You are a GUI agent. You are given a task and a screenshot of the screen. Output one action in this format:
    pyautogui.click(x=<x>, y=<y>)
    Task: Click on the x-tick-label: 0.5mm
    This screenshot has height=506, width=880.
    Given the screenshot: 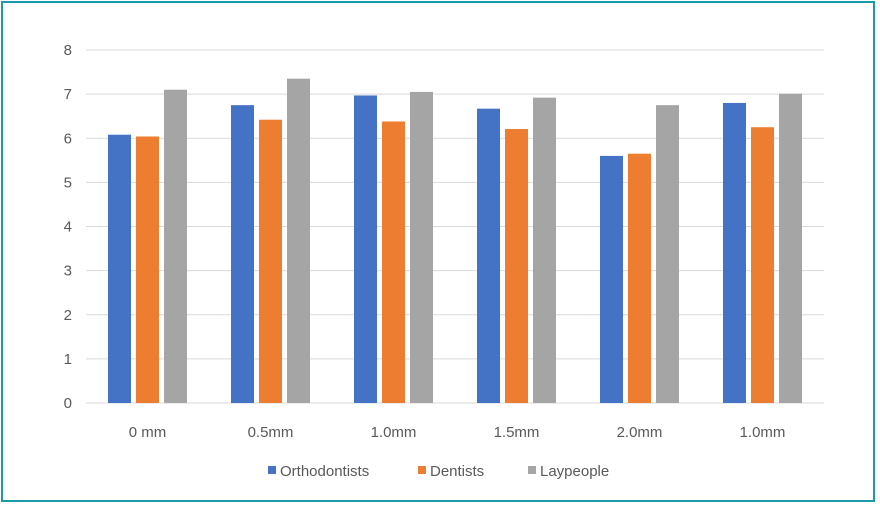 What is the action you would take?
    pyautogui.click(x=271, y=432)
    